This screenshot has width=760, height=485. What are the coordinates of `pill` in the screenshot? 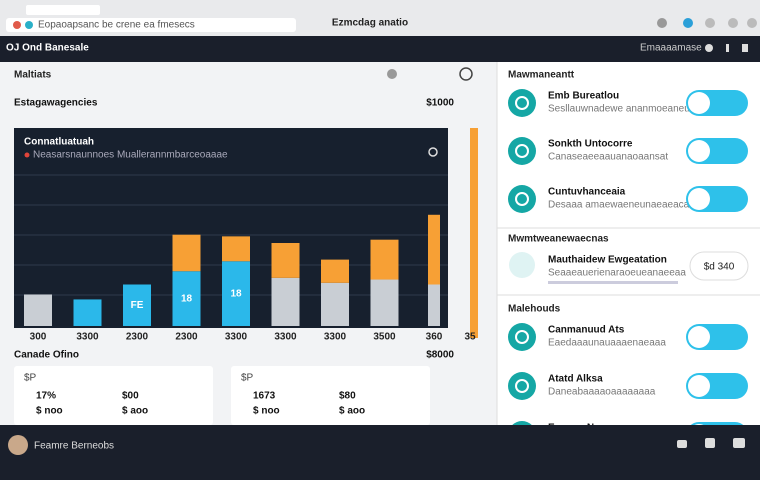 It's located at (719, 266).